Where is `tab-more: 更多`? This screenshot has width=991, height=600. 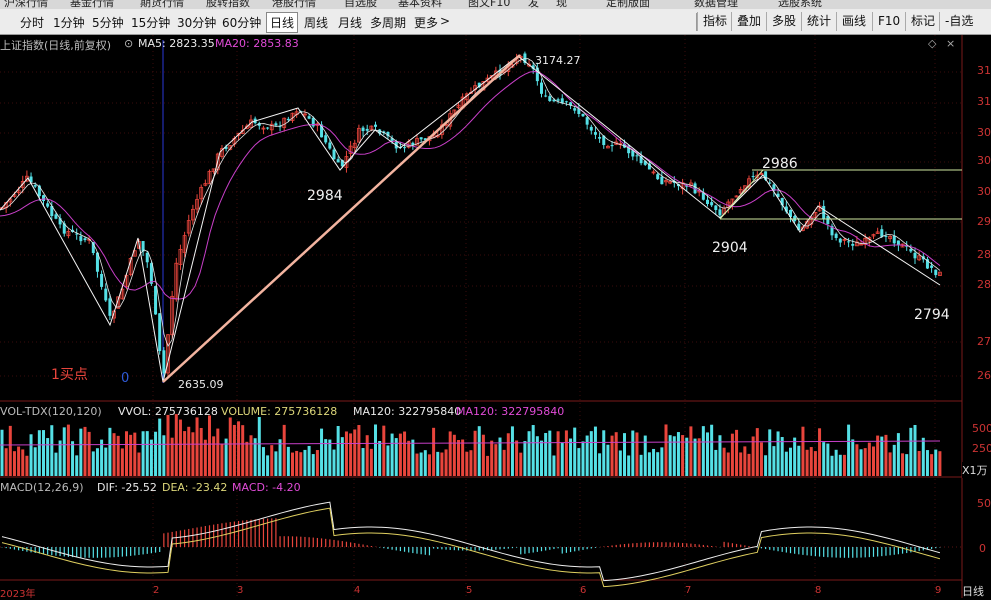
tab-more: 更多 is located at coordinates (426, 23).